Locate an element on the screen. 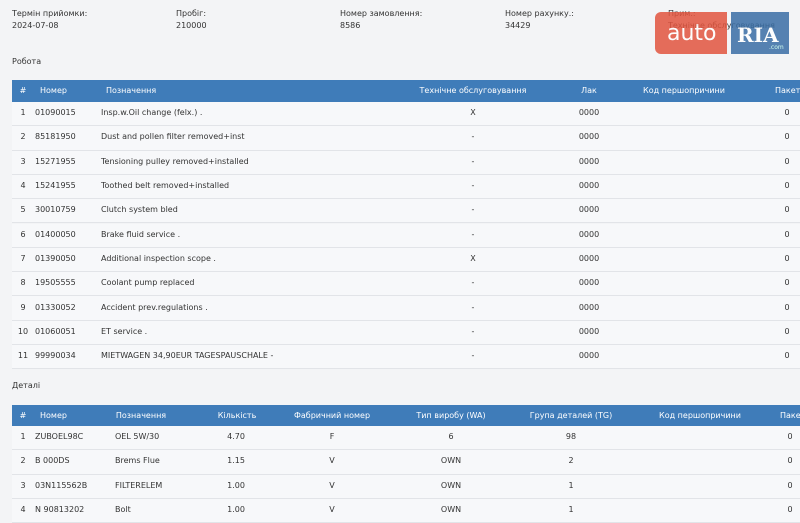 The width and height of the screenshot is (800, 523). cell: 9 is located at coordinates (23, 307).